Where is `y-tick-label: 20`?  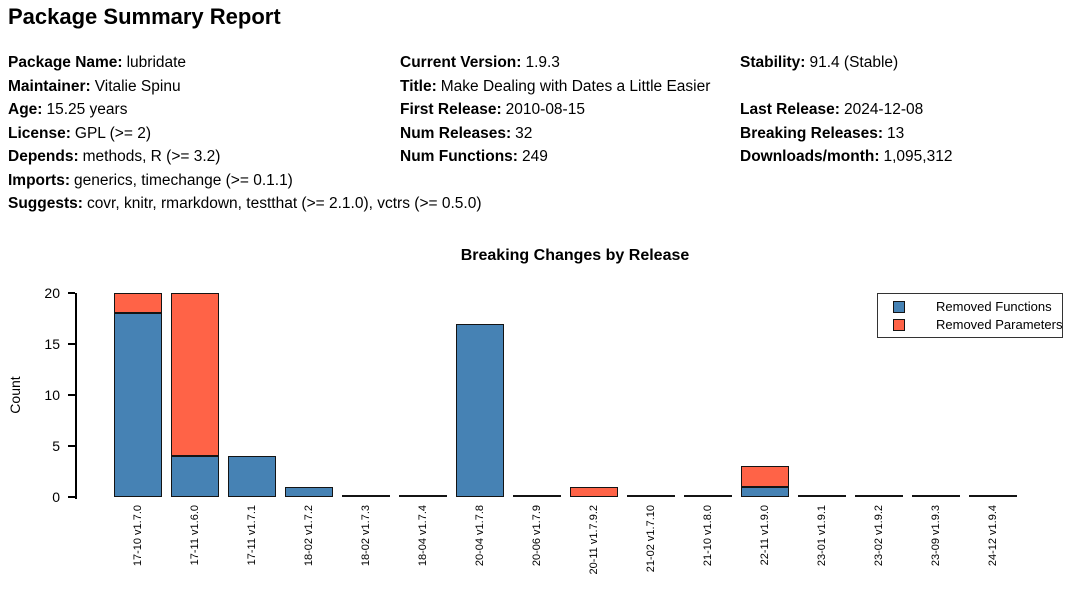 y-tick-label: 20 is located at coordinates (52, 293).